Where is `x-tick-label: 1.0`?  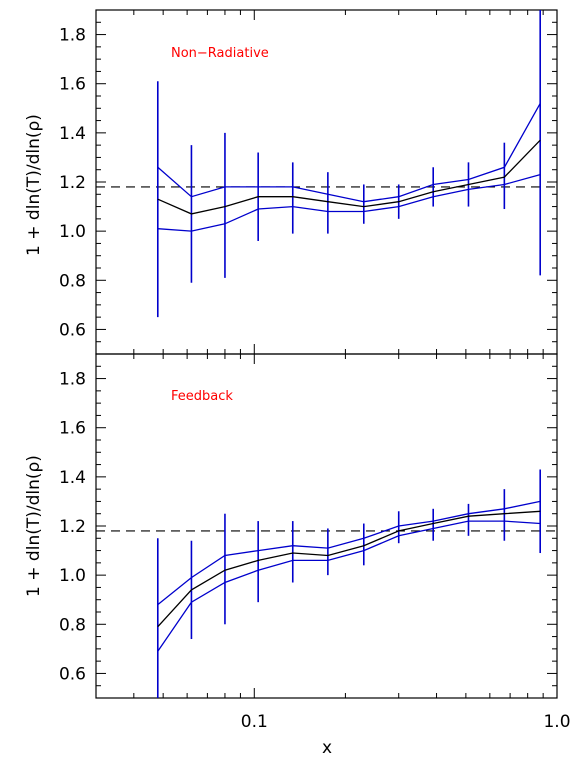 x-tick-label: 1.0 is located at coordinates (556, 722).